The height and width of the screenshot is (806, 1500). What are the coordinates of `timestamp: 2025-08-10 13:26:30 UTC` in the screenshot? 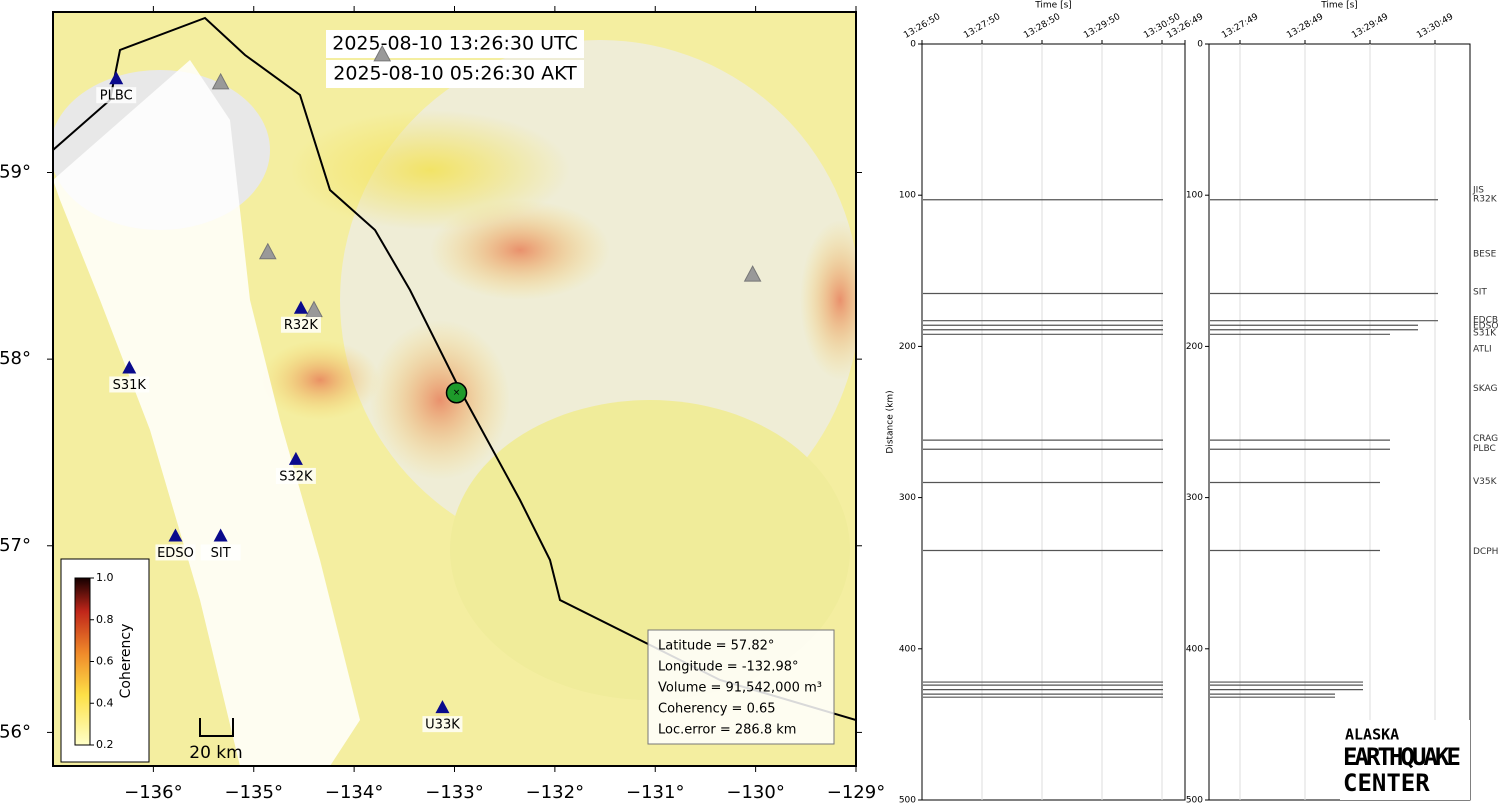 It's located at (455, 44).